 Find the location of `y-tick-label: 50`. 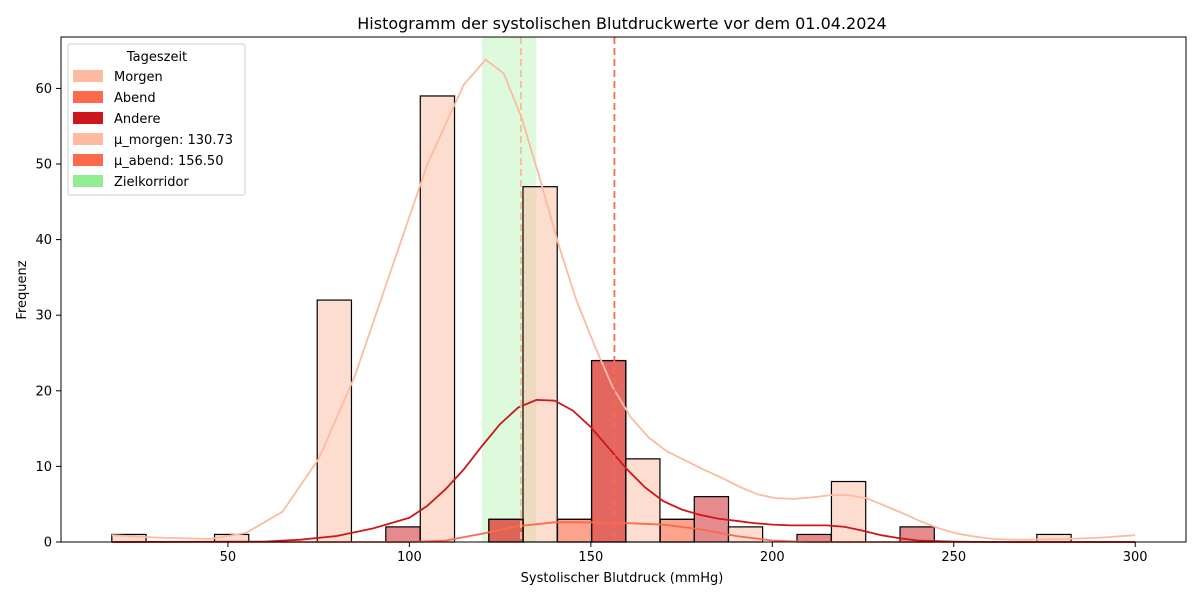

y-tick-label: 50 is located at coordinates (43, 165).